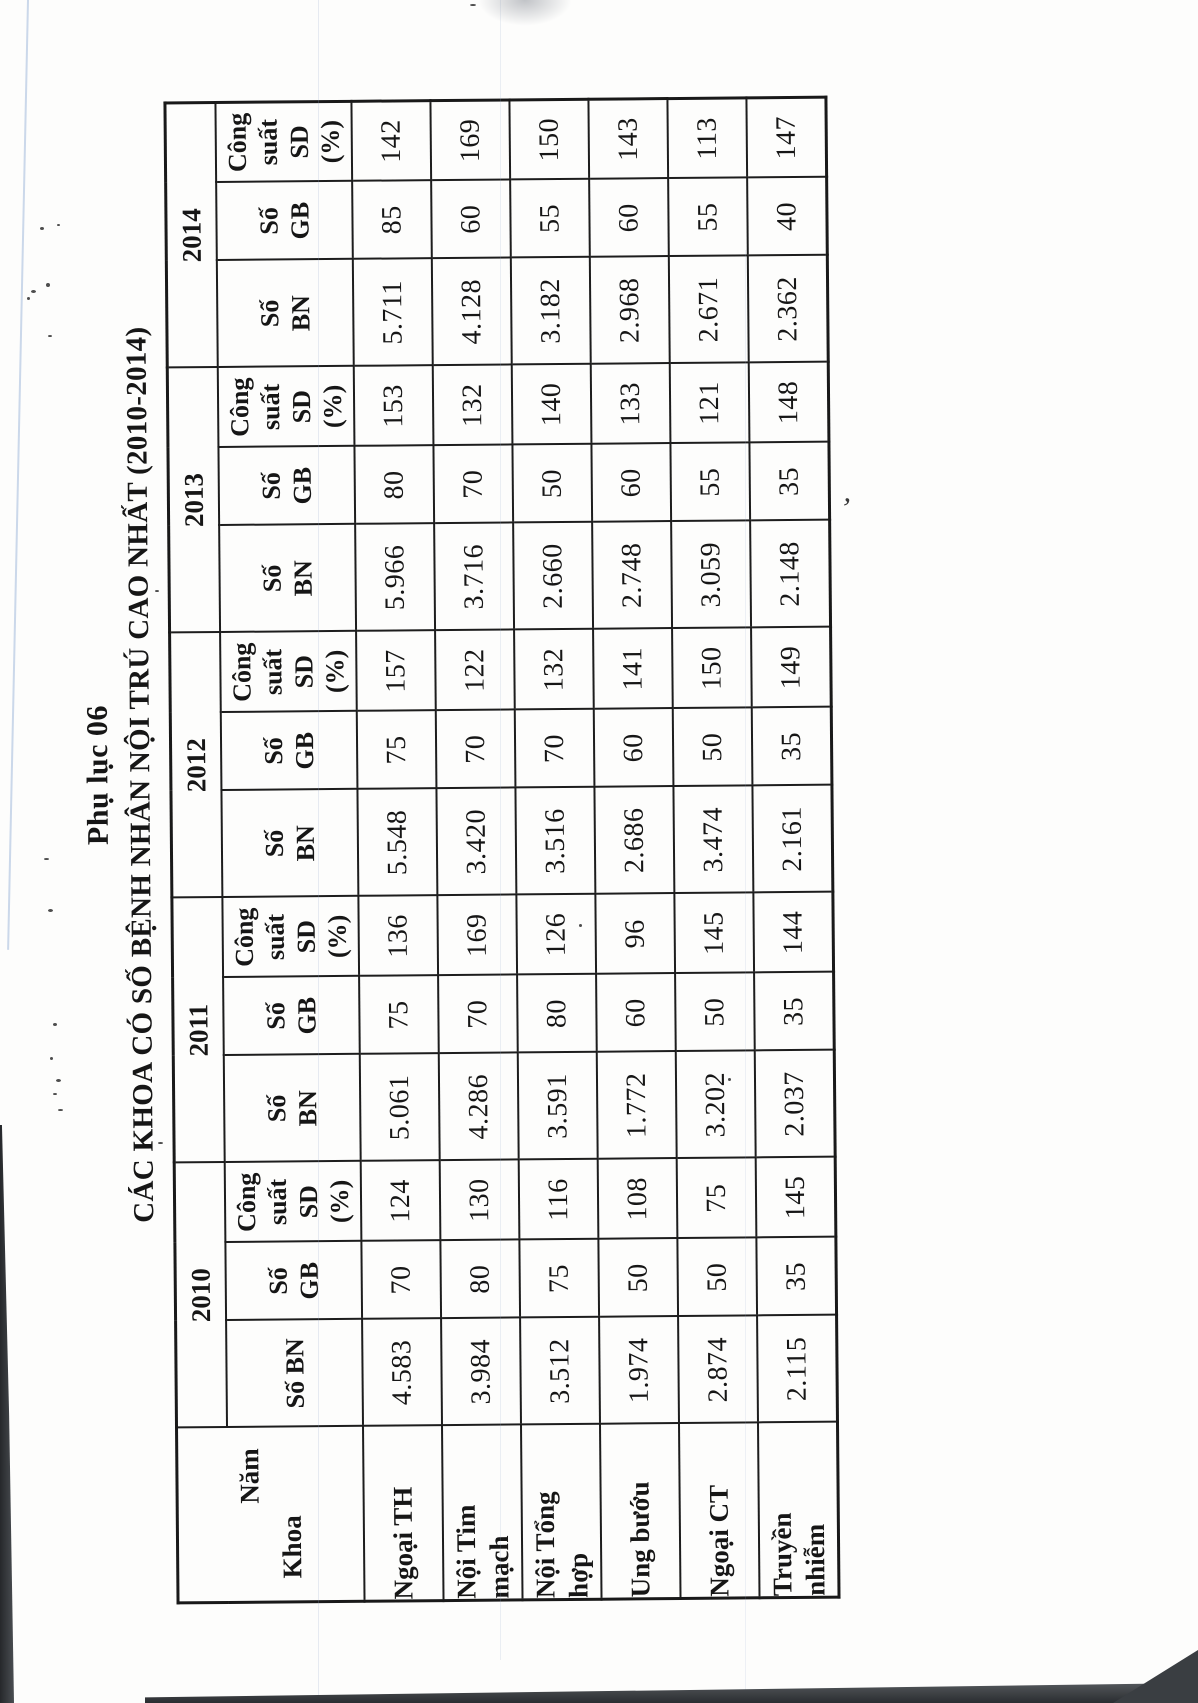  I want to click on data-cell: 2.748, so click(632, 575).